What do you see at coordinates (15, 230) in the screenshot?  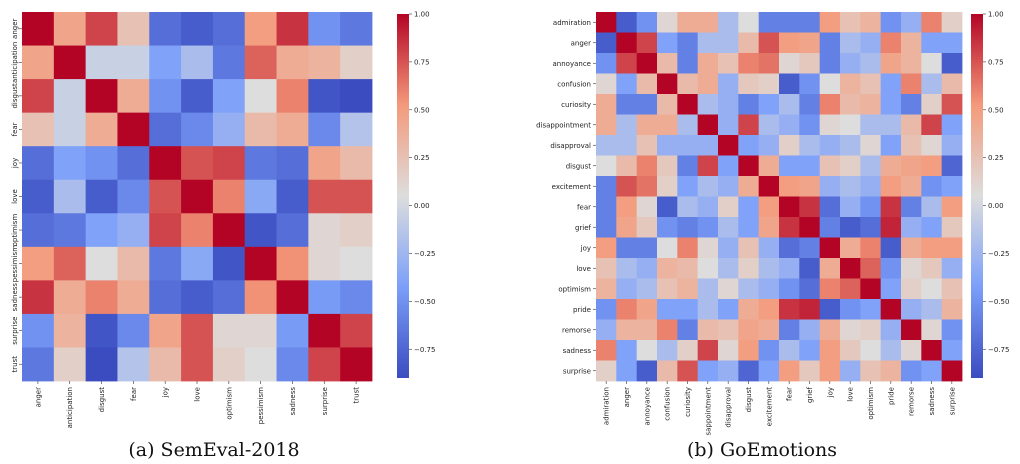 I see `y-tick-label: optimism` at bounding box center [15, 230].